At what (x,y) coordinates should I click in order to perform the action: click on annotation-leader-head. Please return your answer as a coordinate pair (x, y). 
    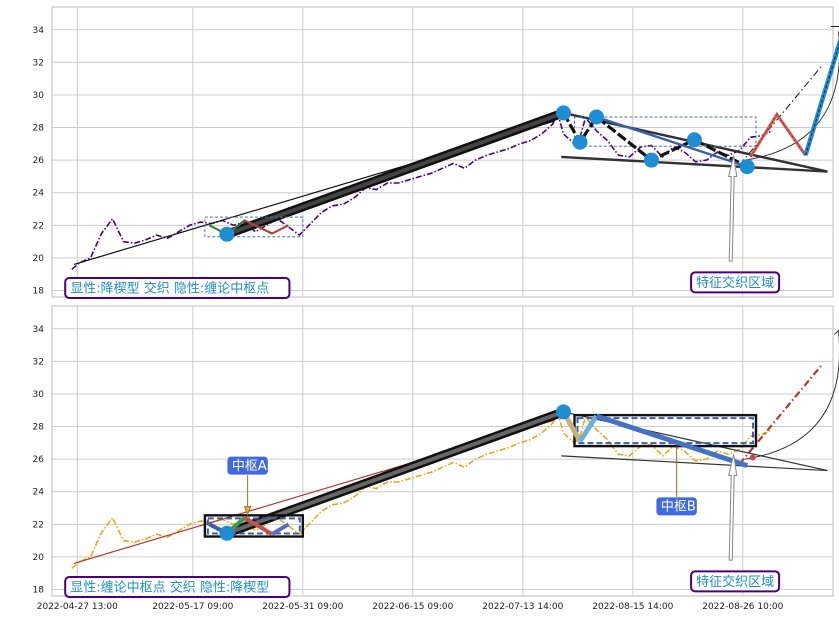
    Looking at the image, I should click on (247, 511).